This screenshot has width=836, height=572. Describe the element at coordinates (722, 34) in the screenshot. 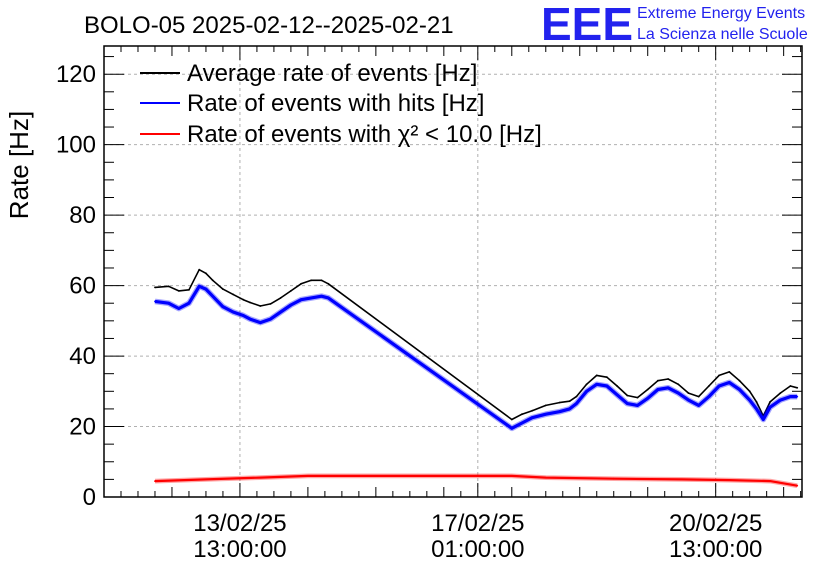

I see `logo-line-2: La Scienza nelle Scuole` at that location.